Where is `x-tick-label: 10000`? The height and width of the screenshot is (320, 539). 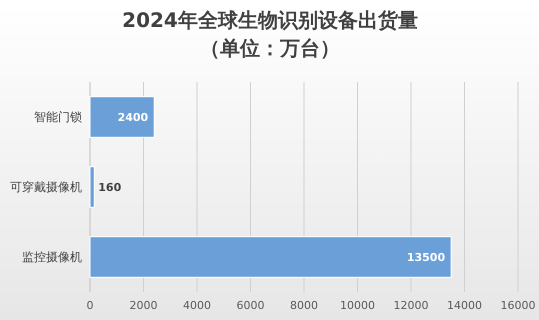
x-tick-label: 10000 is located at coordinates (357, 305).